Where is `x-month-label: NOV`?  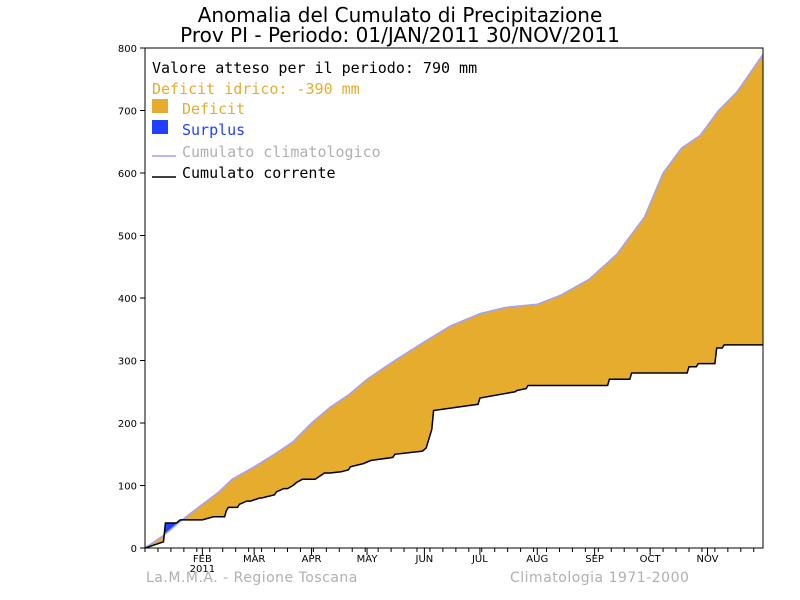
x-month-label: NOV is located at coordinates (707, 559).